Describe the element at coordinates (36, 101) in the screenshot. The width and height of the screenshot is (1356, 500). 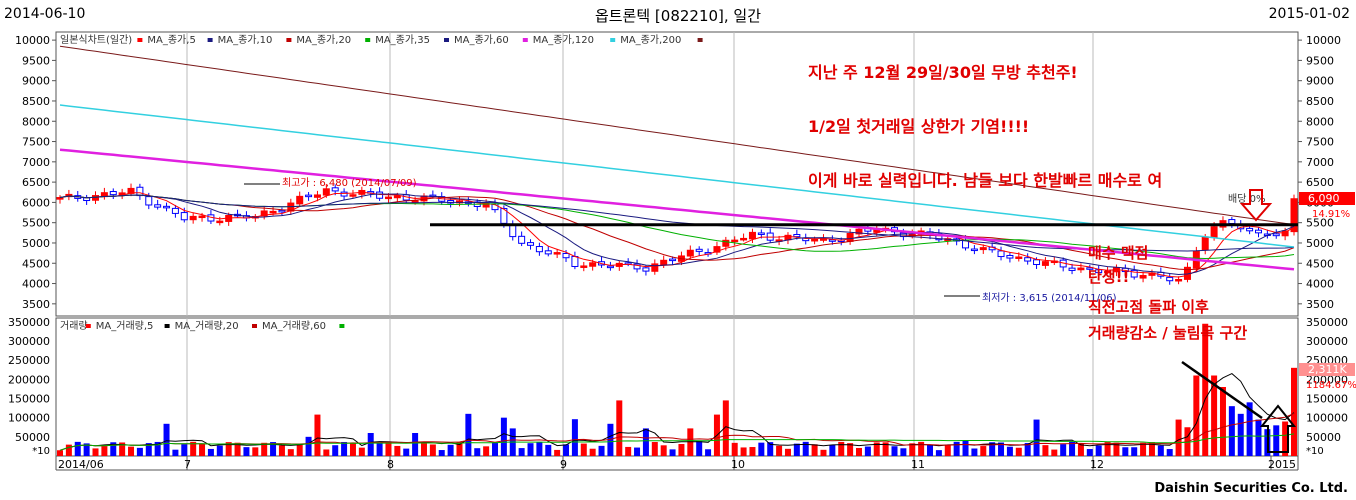
I see `price-y-tick-left: 8500` at that location.